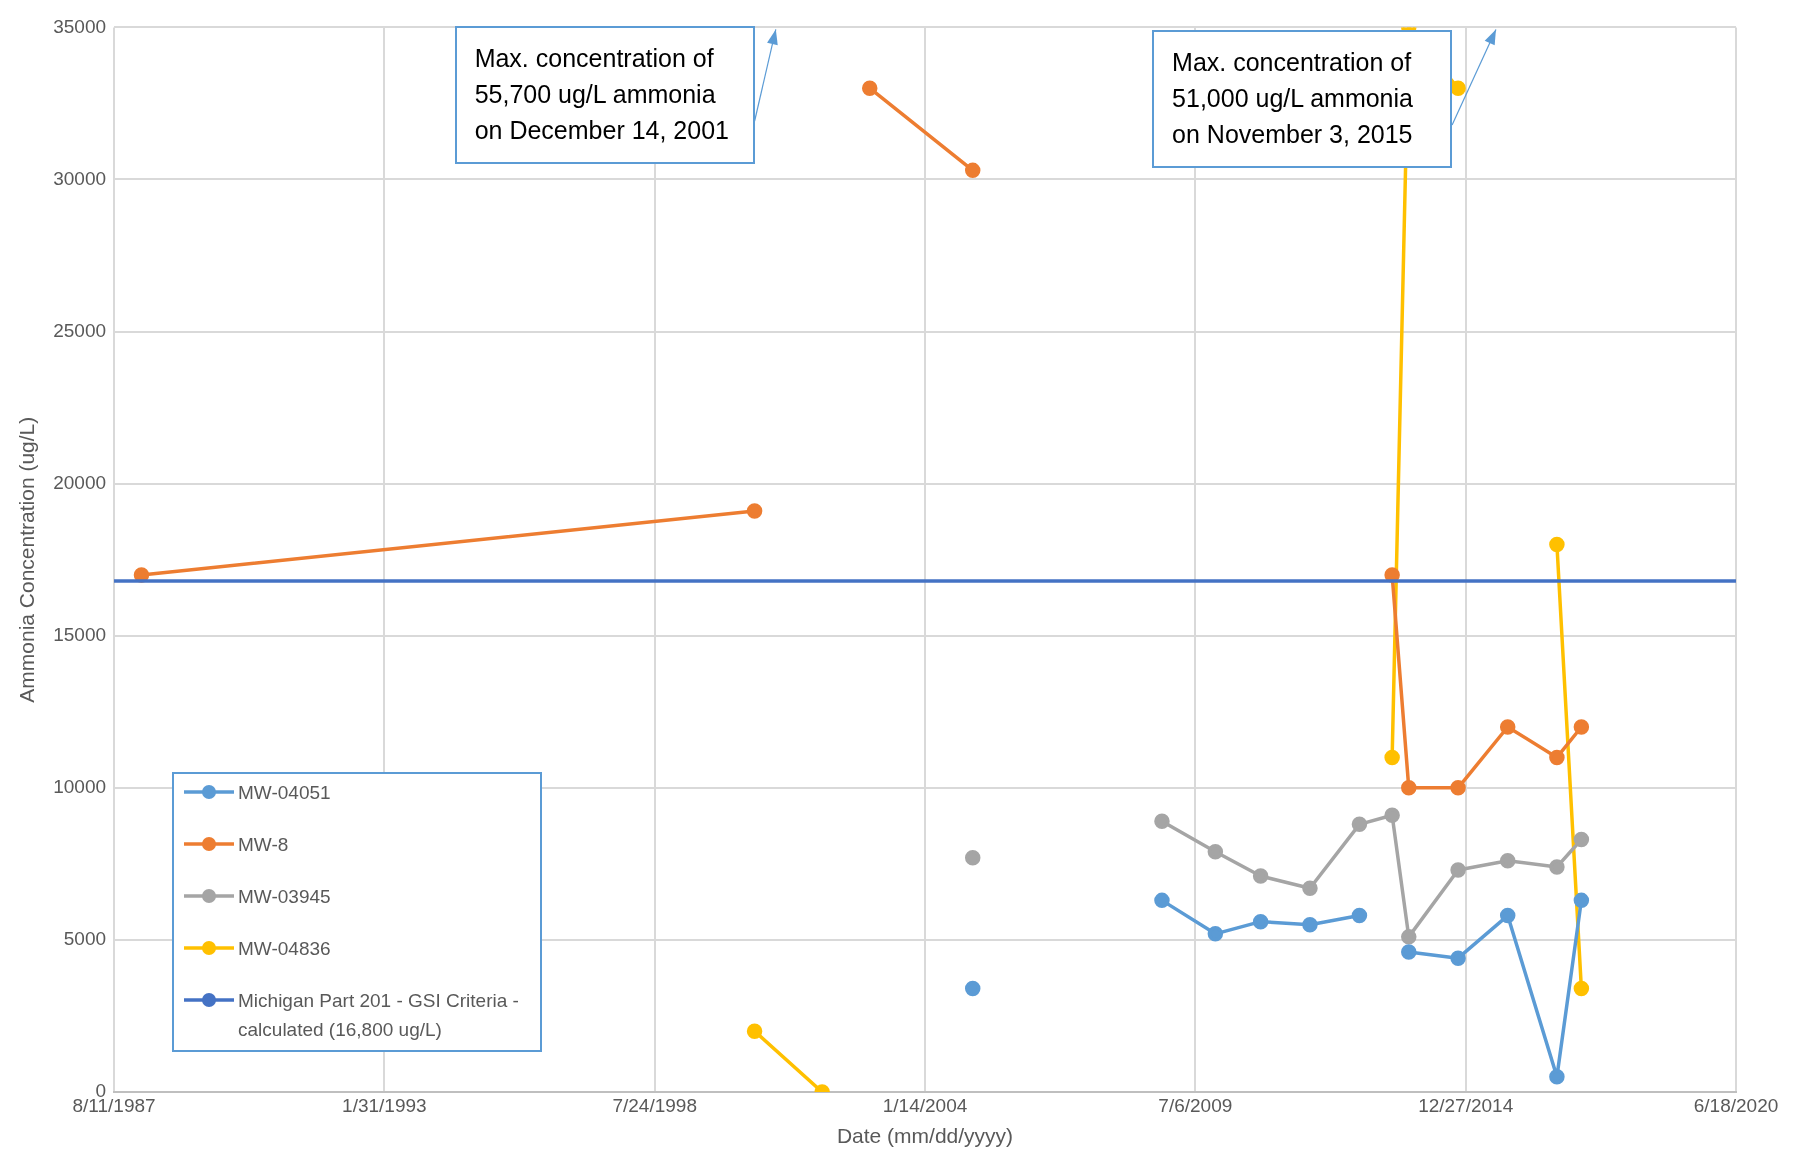  I want to click on annotation: Max. concentration of 51,000 ug/L ammonia on November 3, 2015, so click(1302, 99).